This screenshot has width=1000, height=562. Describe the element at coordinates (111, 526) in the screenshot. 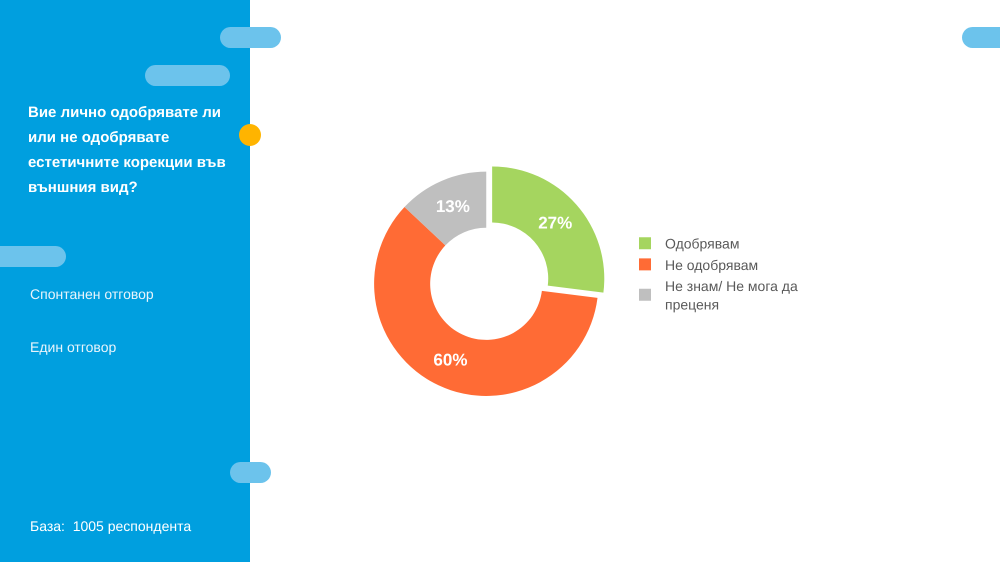

I see `text: База: 1005 респондента` at that location.